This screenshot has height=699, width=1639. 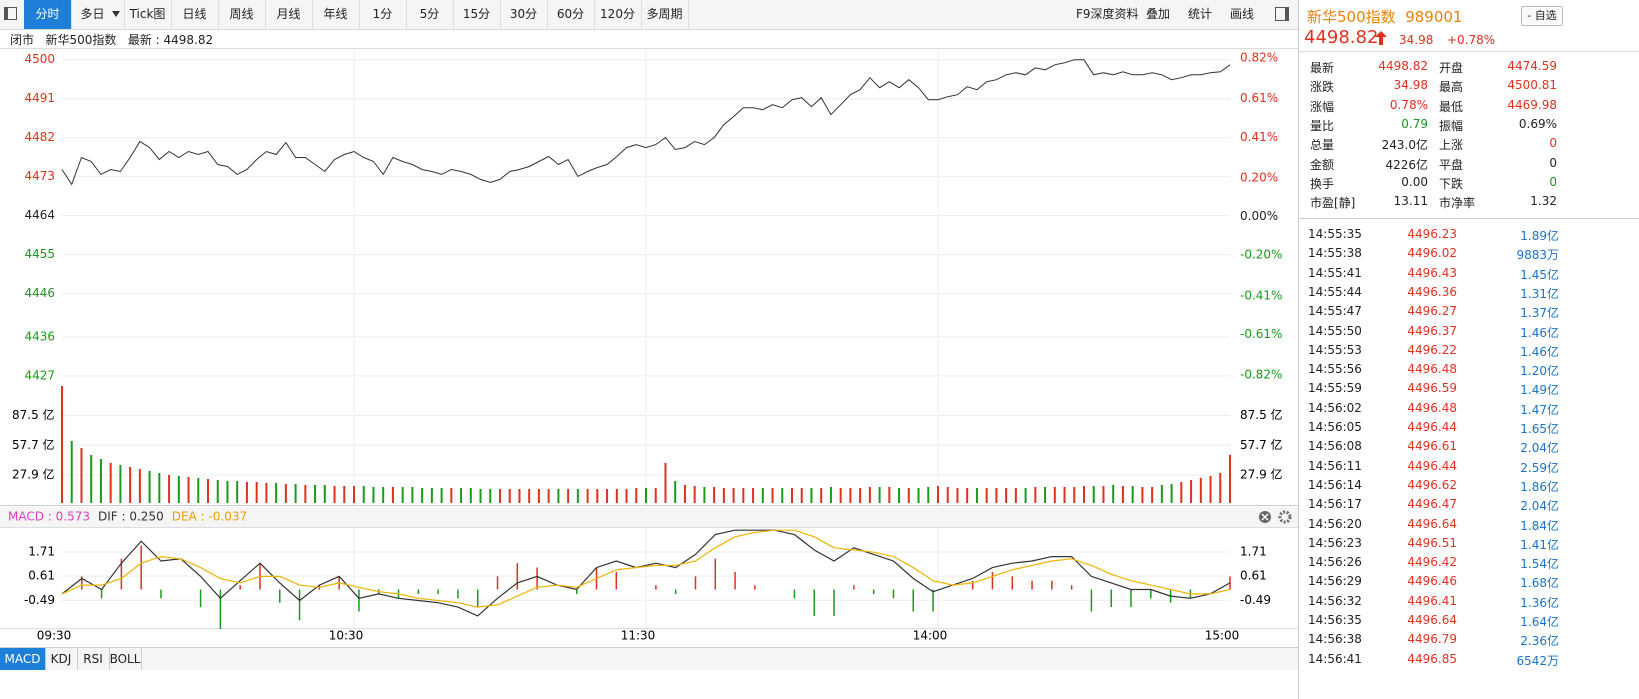 What do you see at coordinates (1432, 427) in the screenshot?
I see `trade-price: 4496.44` at bounding box center [1432, 427].